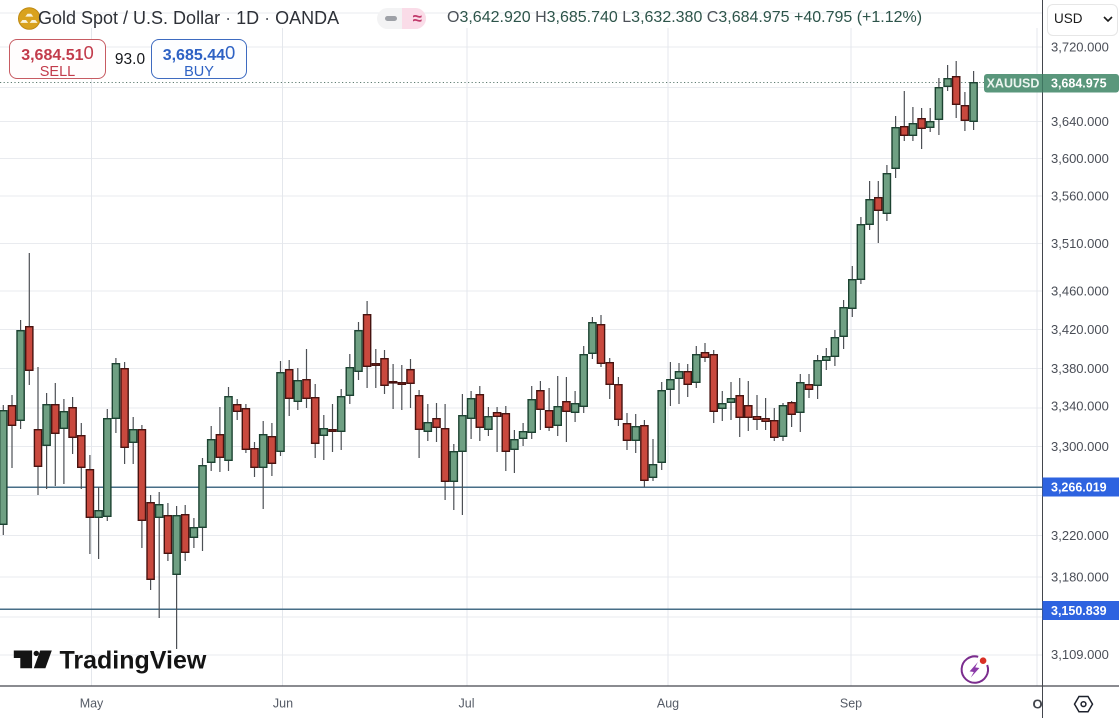 Image resolution: width=1119 pixels, height=718 pixels. Describe the element at coordinates (1080, 158) in the screenshot. I see `svg-text: 3,600.000` at that location.